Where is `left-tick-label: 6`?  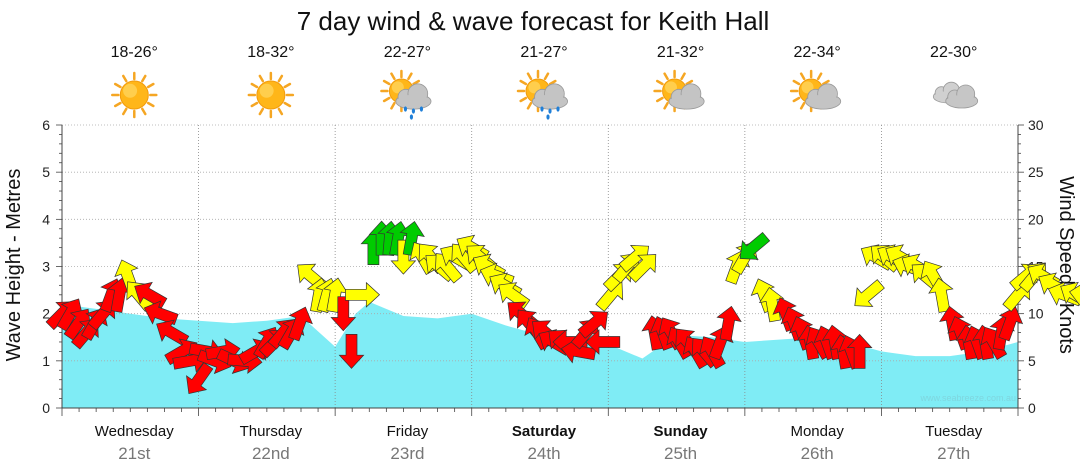
left-tick-label: 6 is located at coordinates (46, 125).